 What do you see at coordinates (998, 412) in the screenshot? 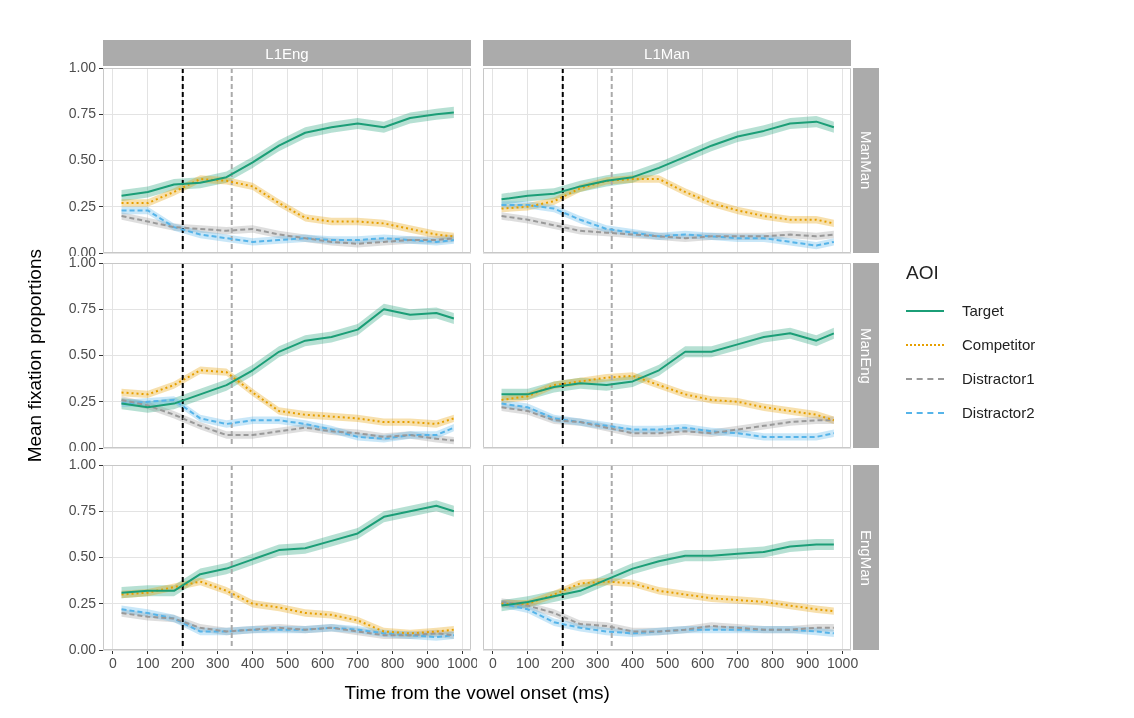
I see `legend-label: Distractor2` at bounding box center [998, 412].